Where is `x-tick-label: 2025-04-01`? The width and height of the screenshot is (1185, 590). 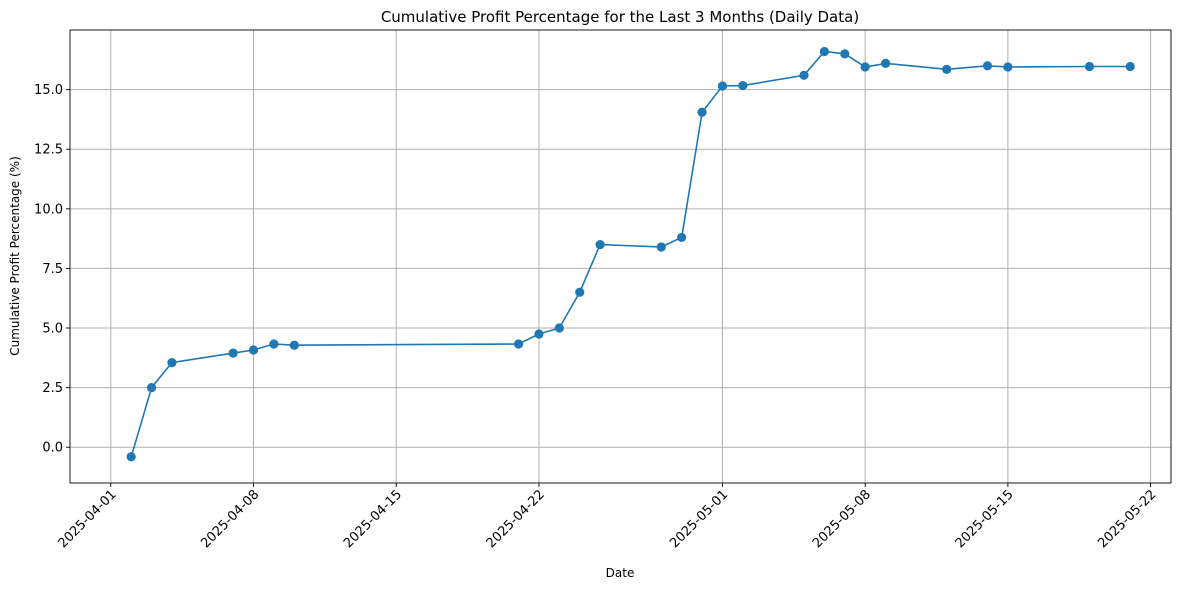
x-tick-label: 2025-04-01 is located at coordinates (88, 519).